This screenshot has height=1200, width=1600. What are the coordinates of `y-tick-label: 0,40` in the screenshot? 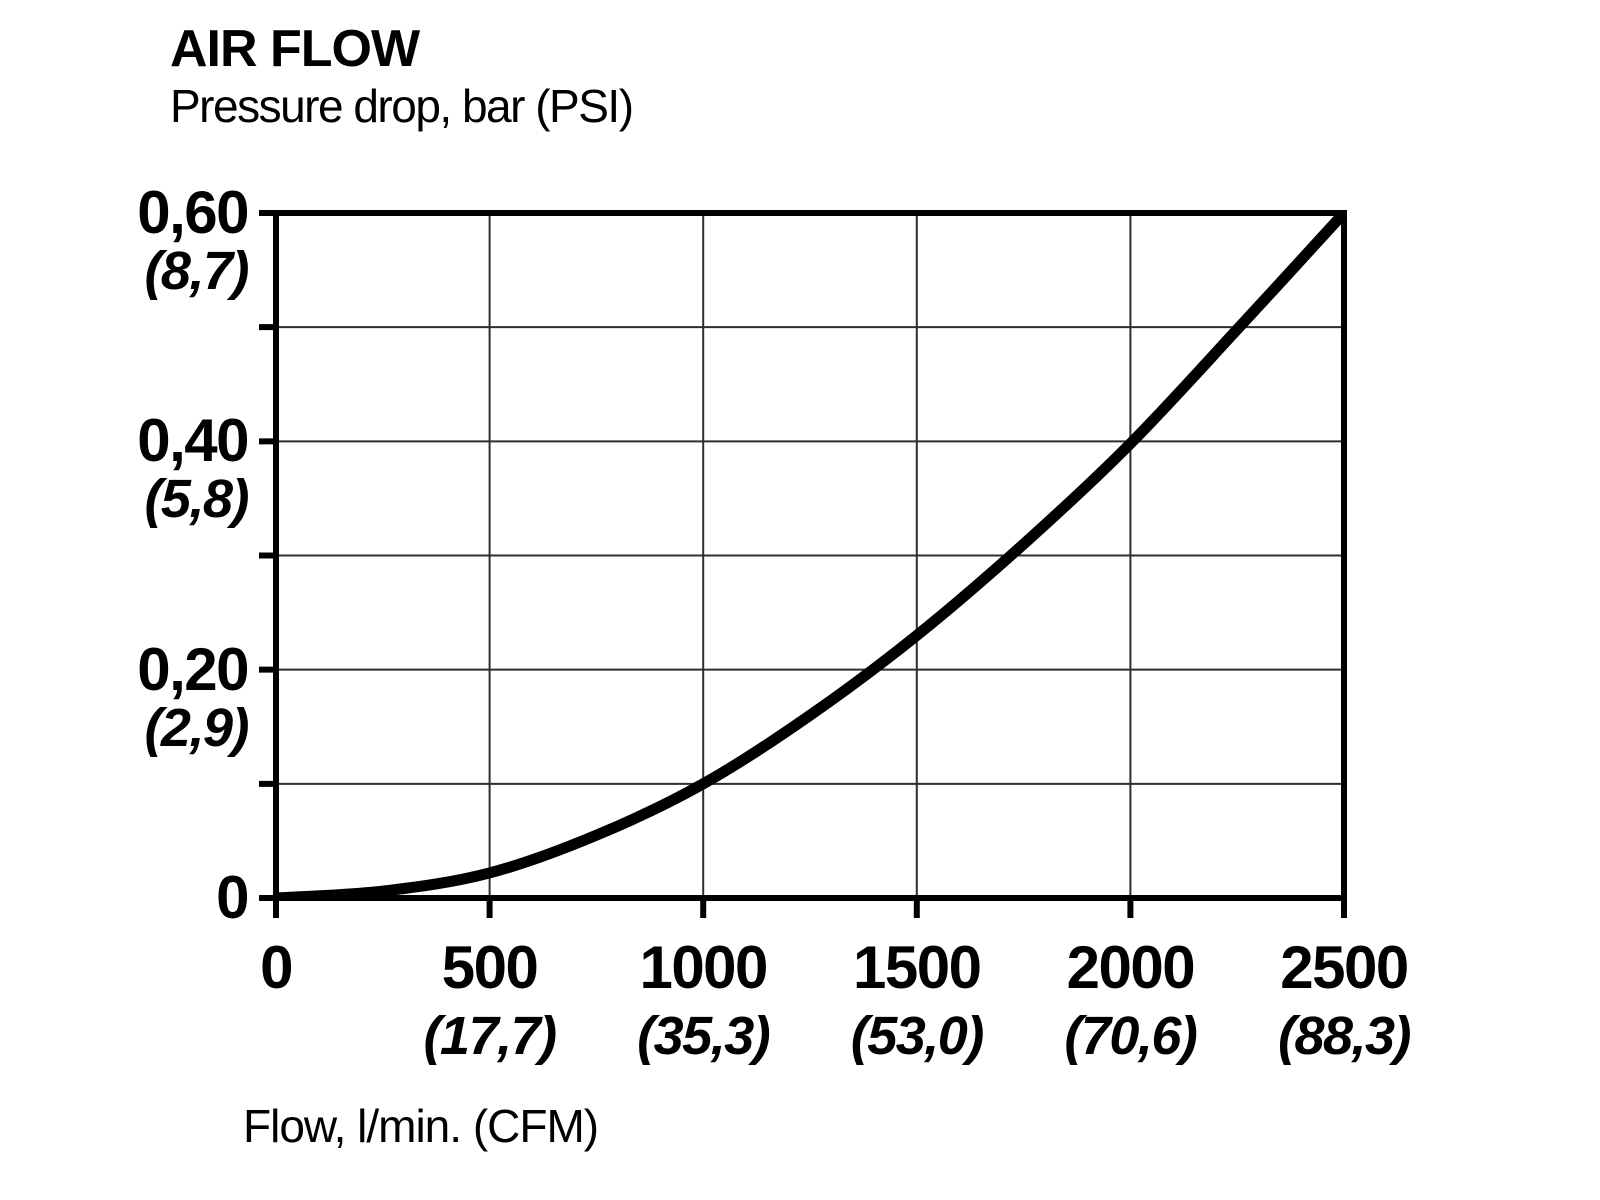 It's located at (193, 441).